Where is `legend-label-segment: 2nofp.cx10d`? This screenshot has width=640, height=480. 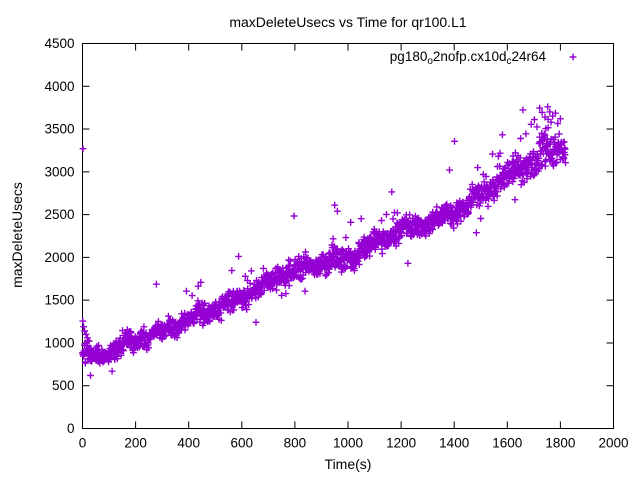
legend-label-segment: 2nofp.cx10d is located at coordinates (469, 56).